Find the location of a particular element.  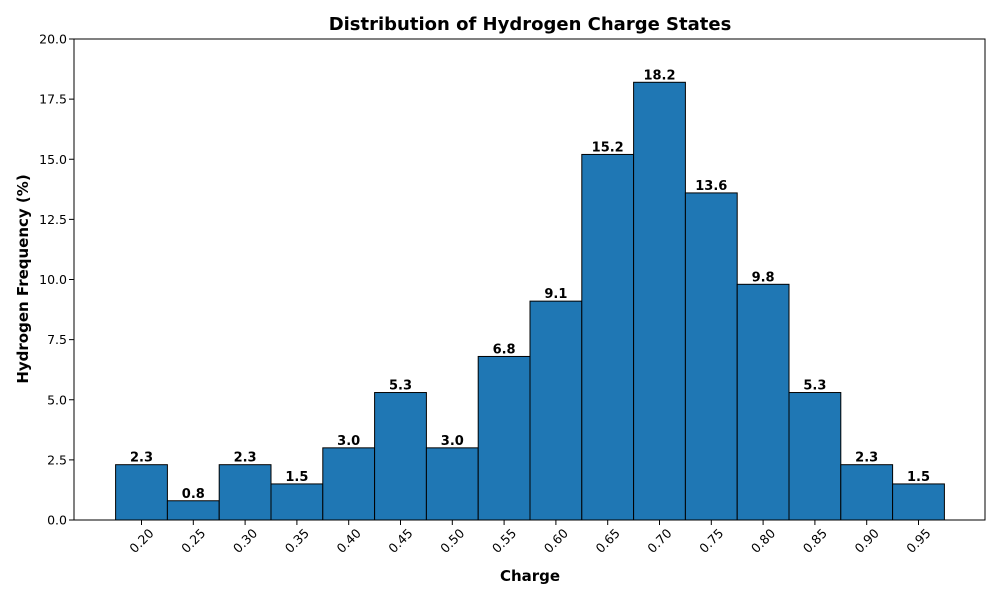

x-tick-label: 0.60 is located at coordinates (556, 540).